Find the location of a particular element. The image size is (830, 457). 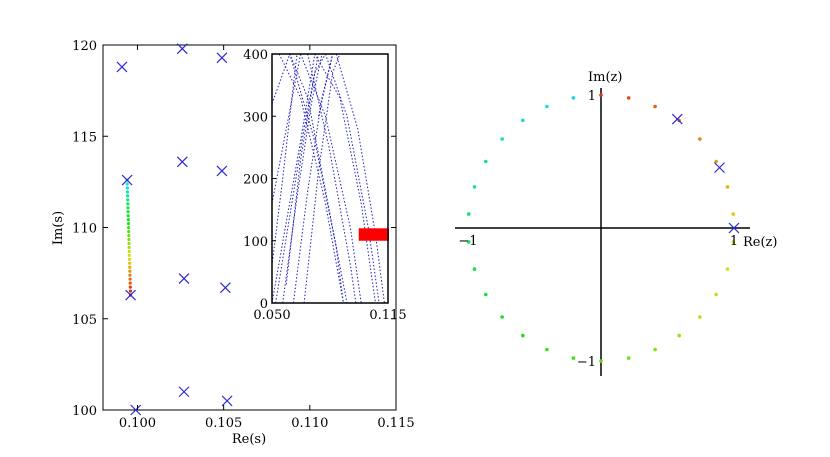

inset-y-ticks: 0 100 200 300 400 is located at coordinates (259, 180).